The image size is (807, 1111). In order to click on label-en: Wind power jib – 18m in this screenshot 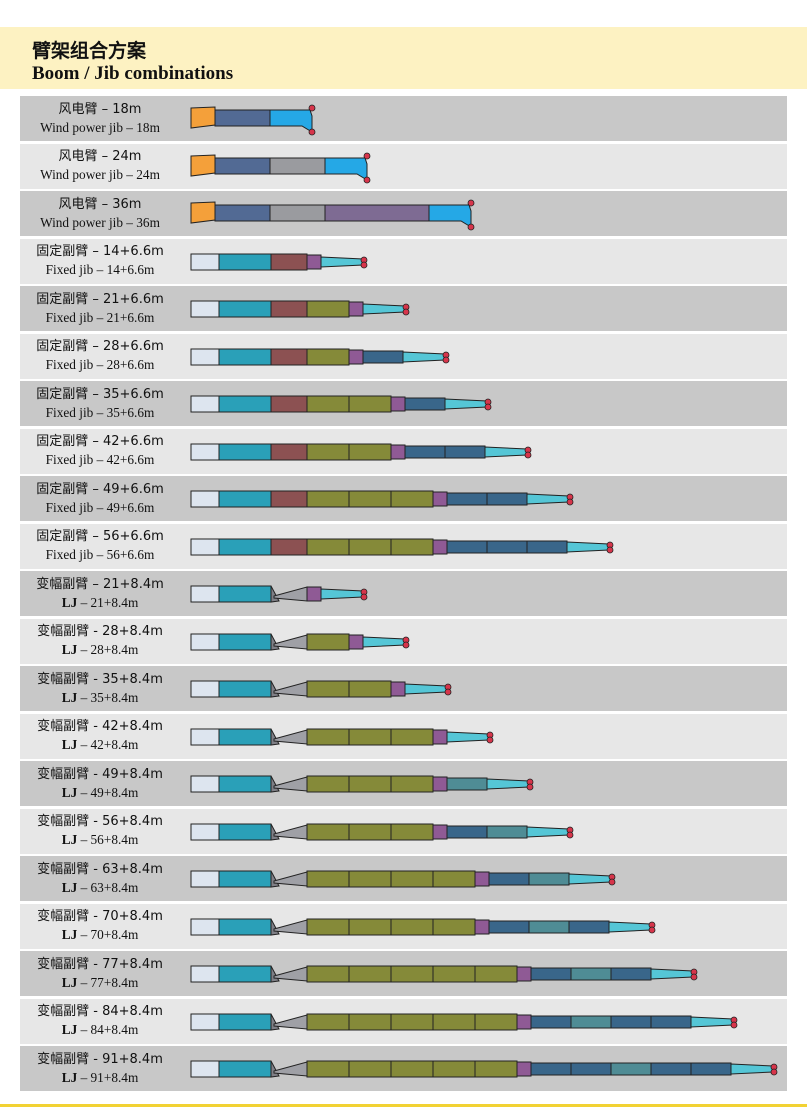, I will do `click(100, 128)`.